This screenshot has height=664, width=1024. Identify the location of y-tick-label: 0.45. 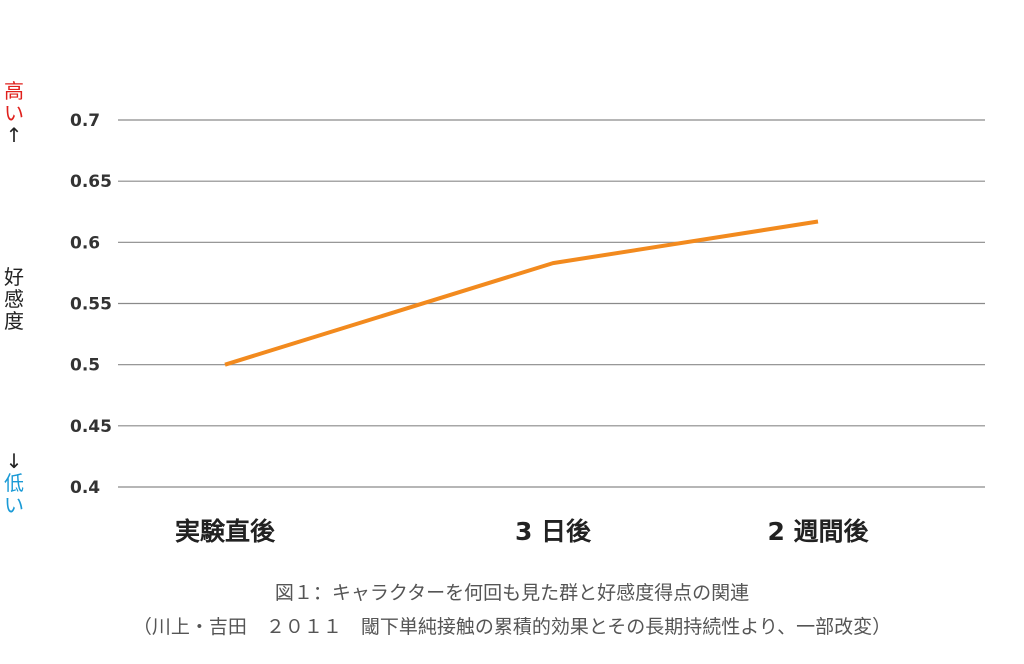
(91, 427).